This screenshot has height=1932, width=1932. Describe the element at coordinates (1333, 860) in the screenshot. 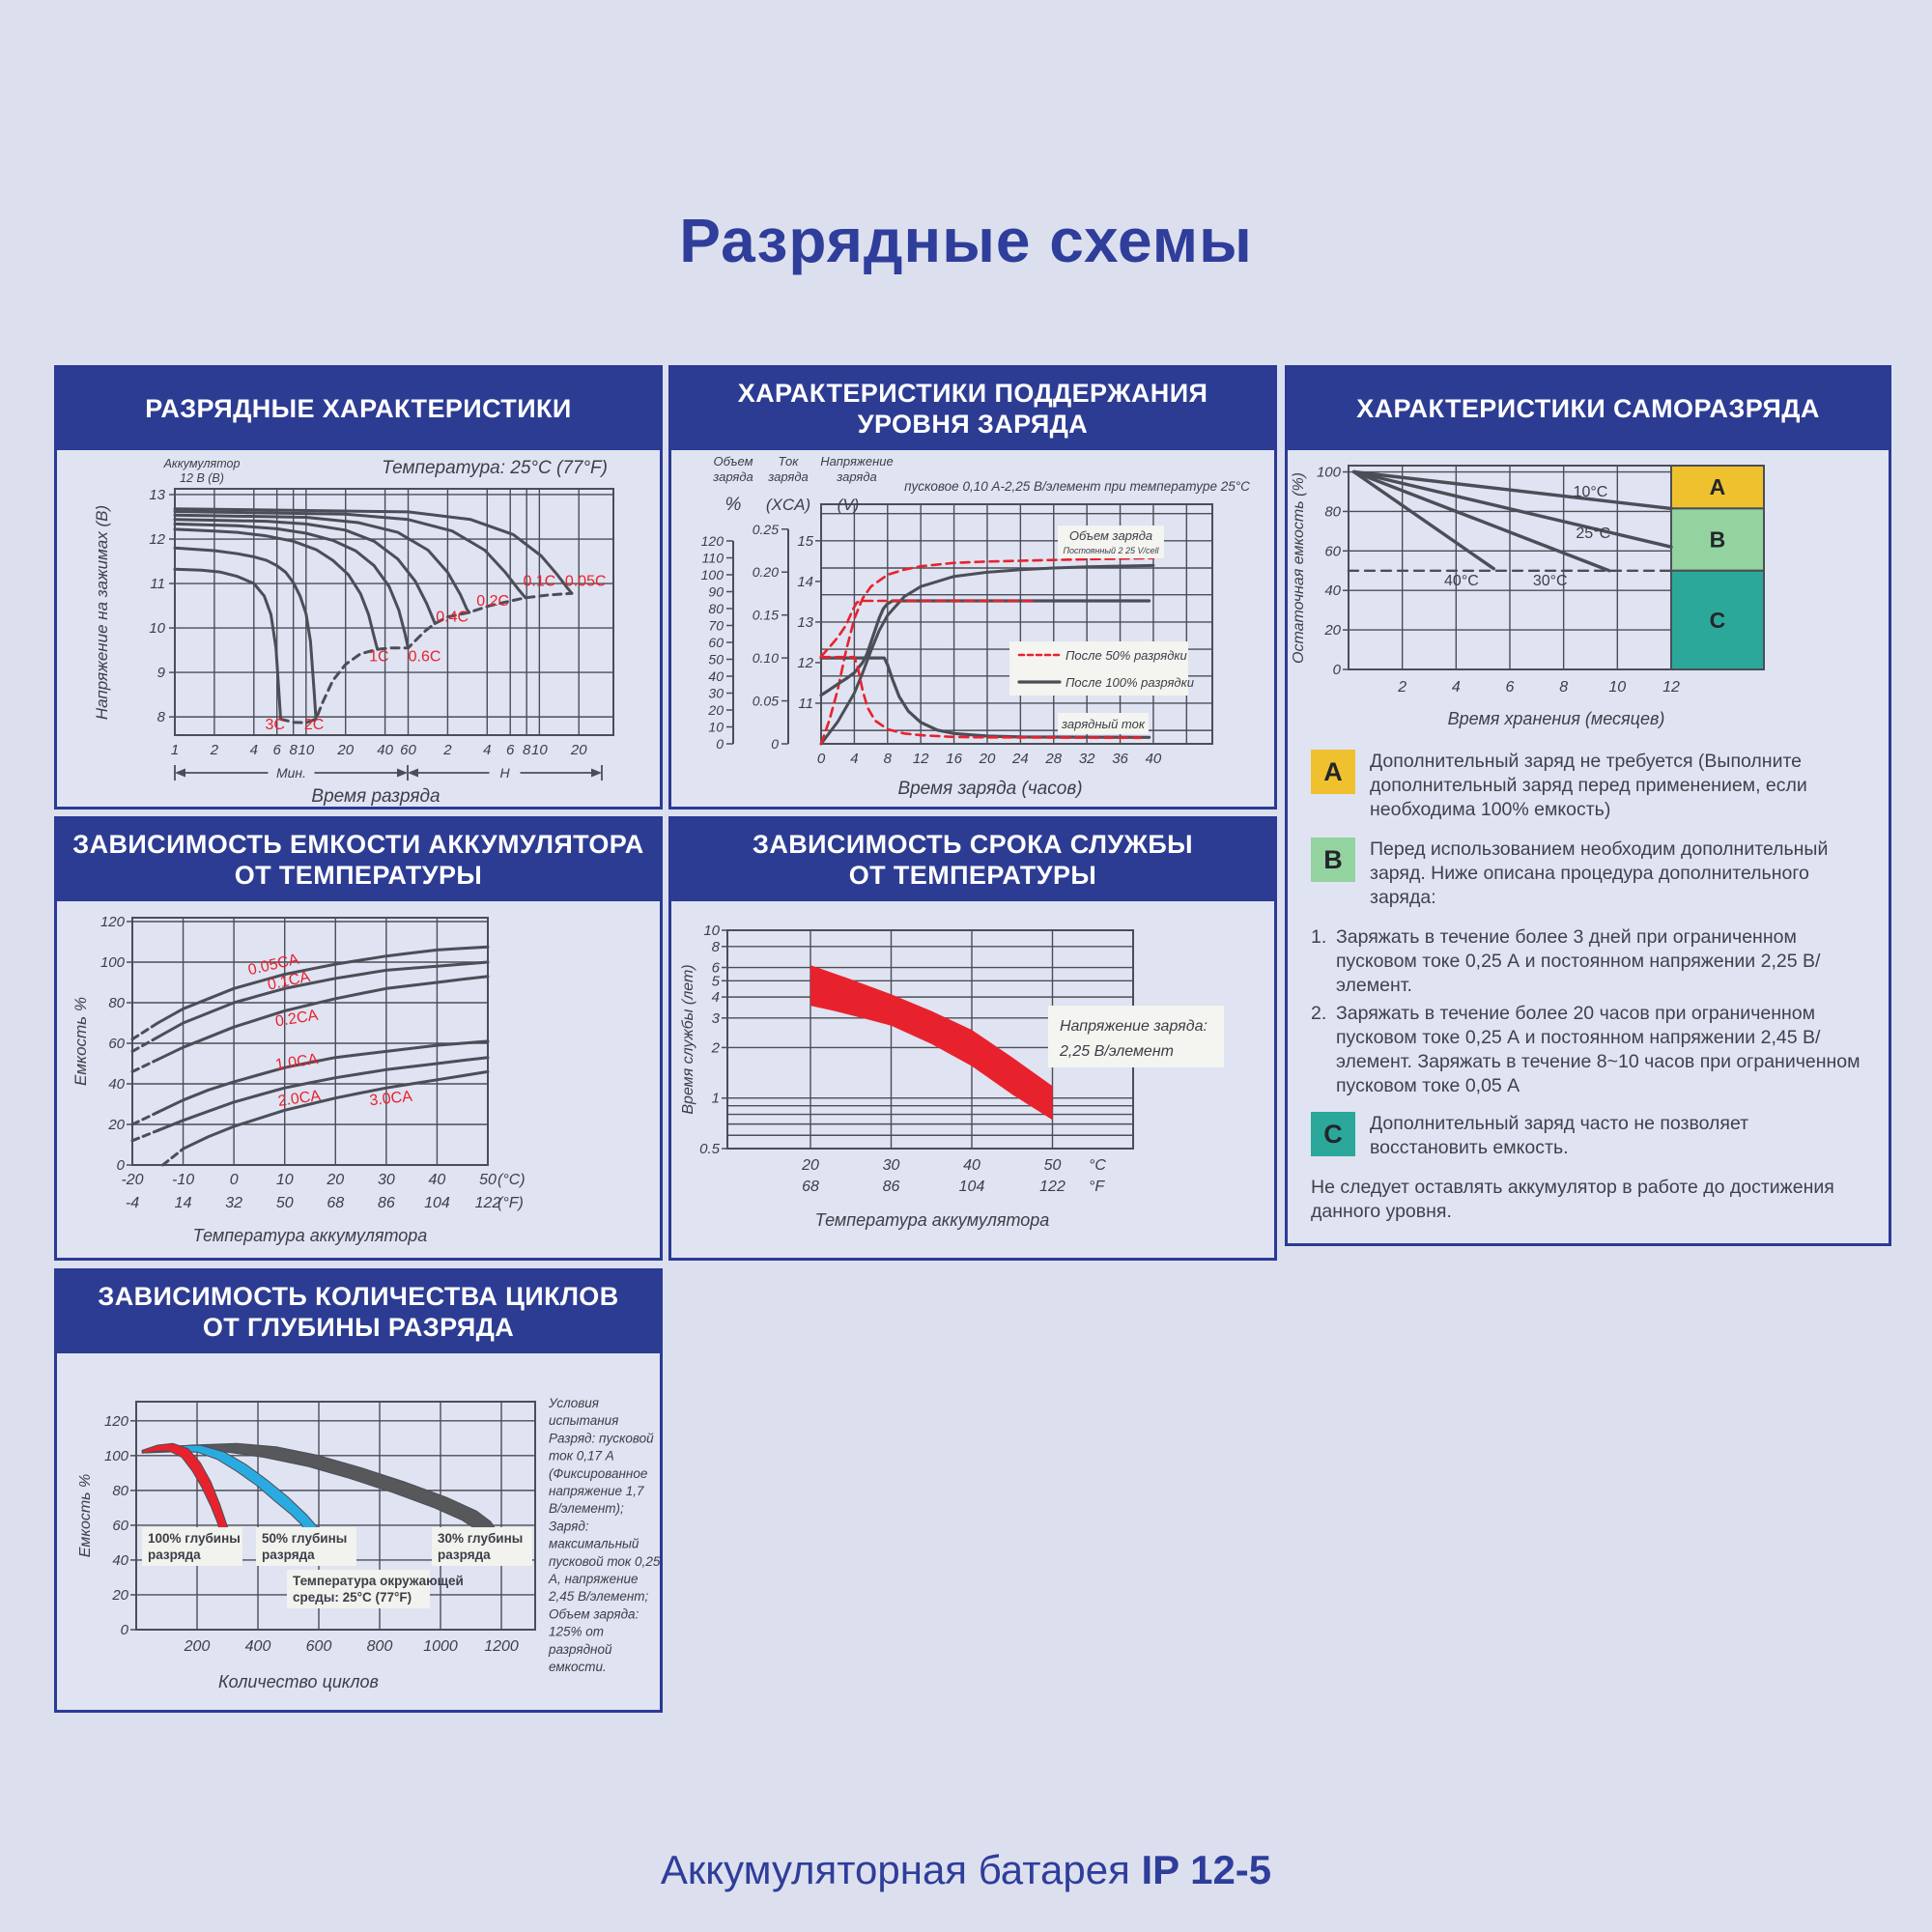

I see `zone-b-badge: B` at that location.